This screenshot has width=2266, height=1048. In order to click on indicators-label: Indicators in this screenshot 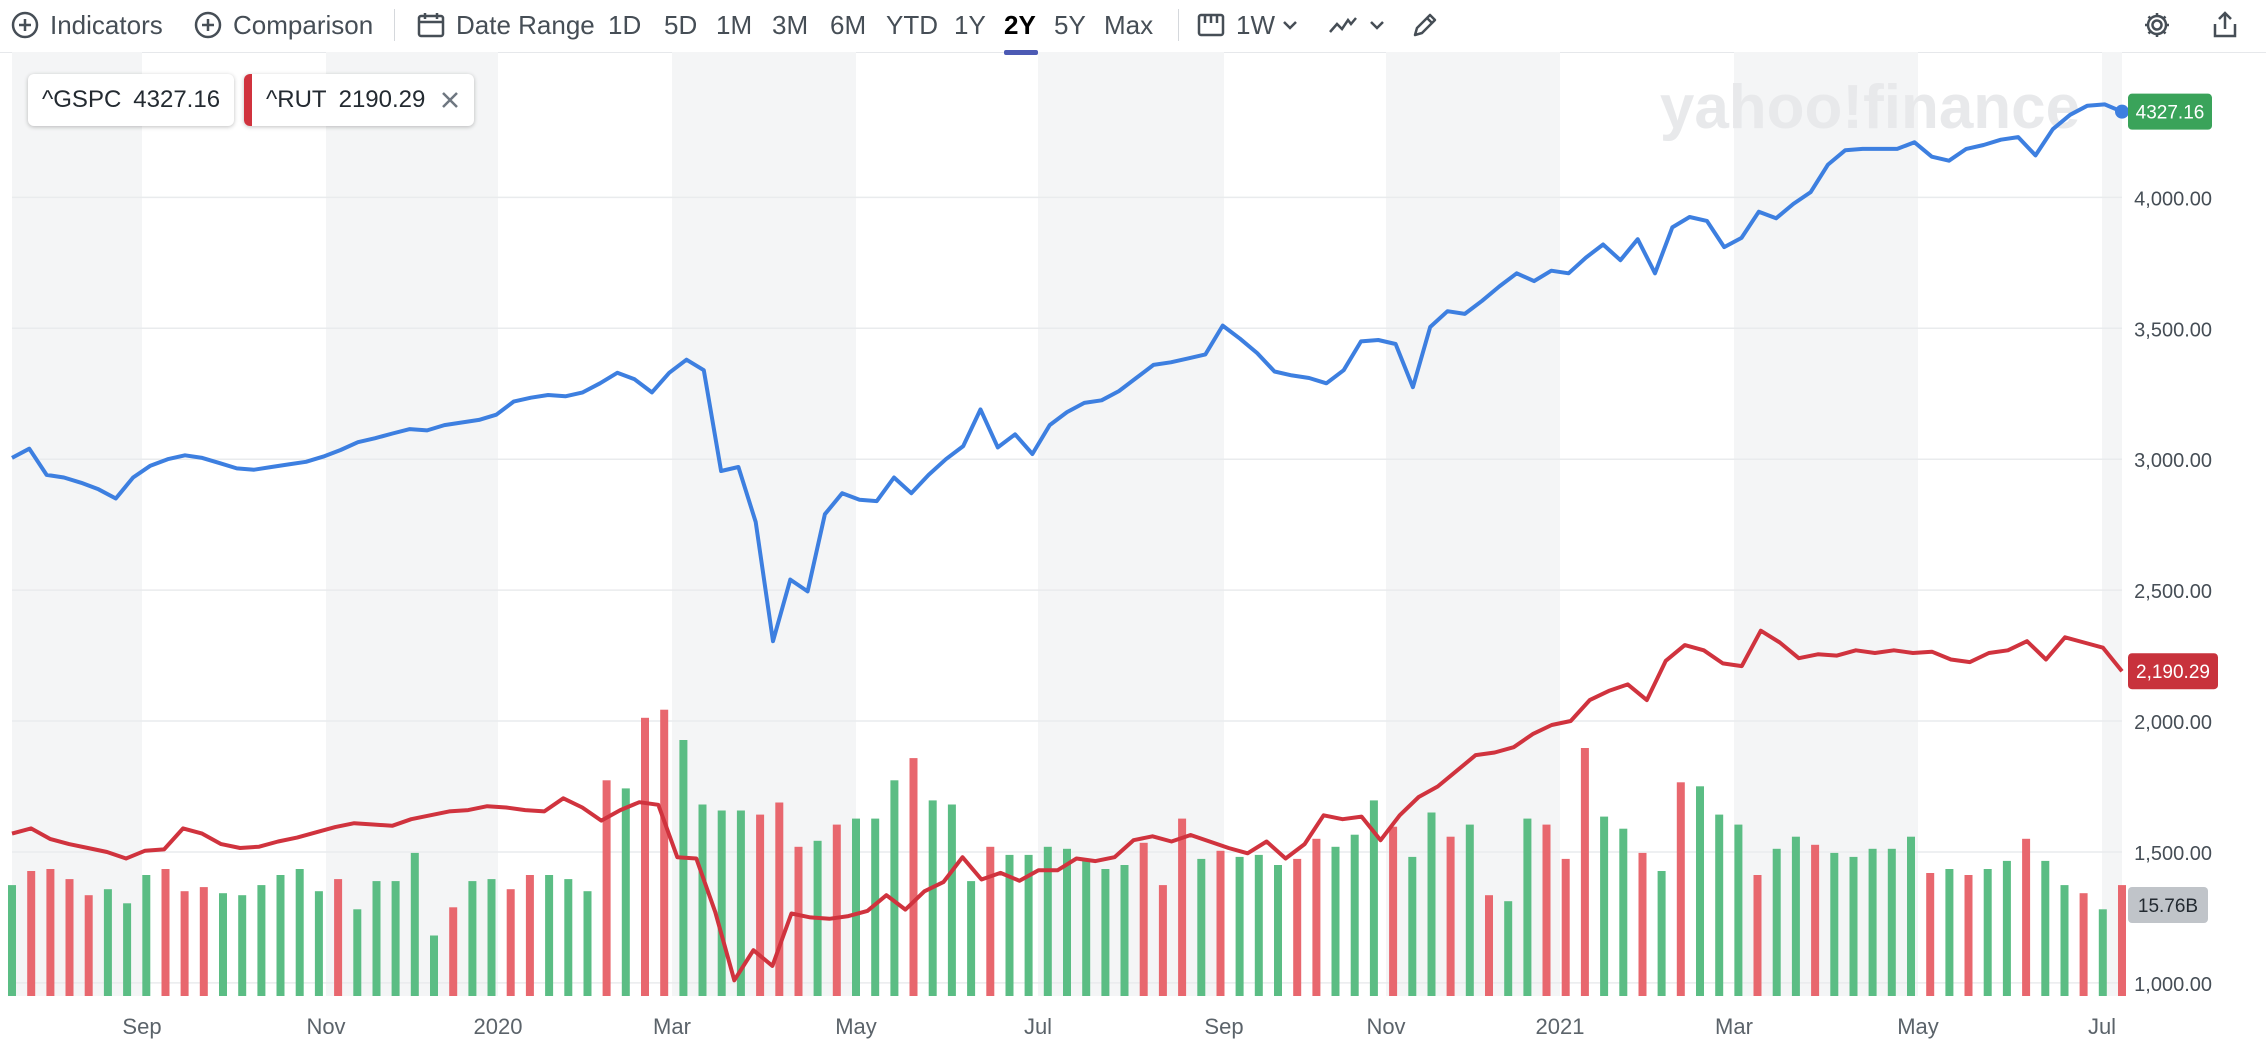, I will do `click(106, 24)`.